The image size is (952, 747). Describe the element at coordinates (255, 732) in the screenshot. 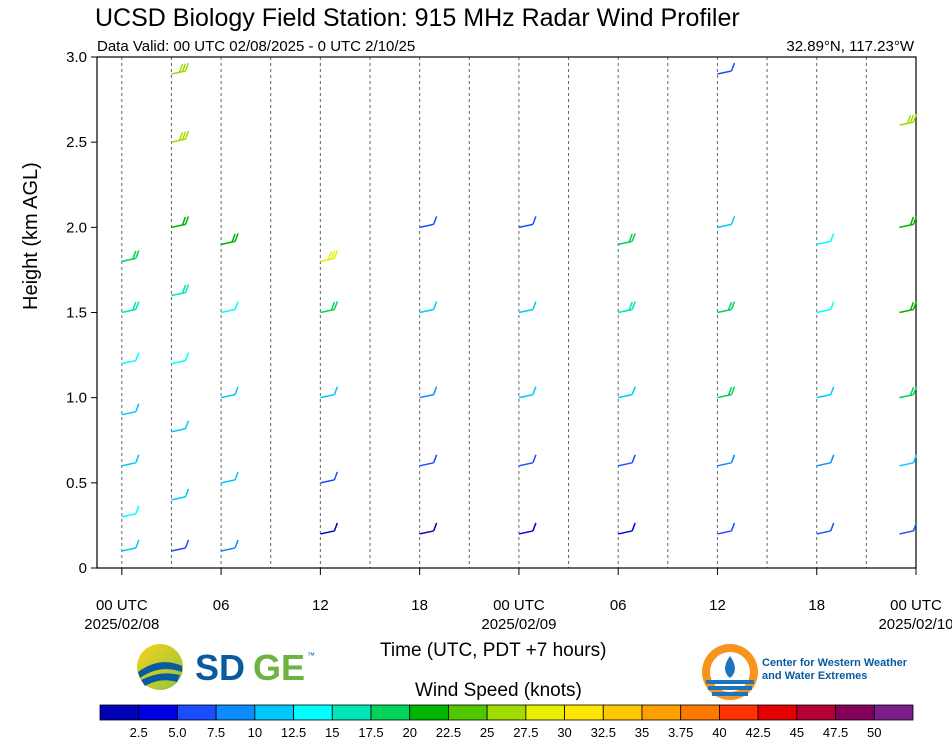

I see `colorbar-label: 10` at that location.